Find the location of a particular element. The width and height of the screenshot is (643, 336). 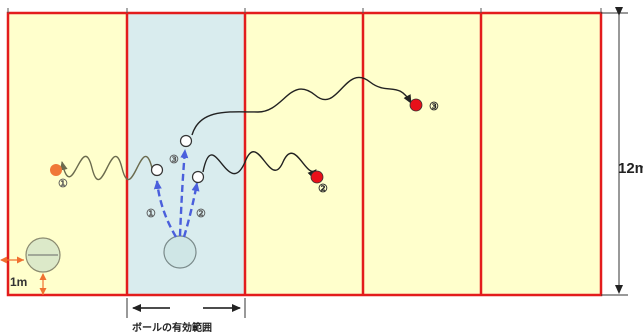

marker-orange-1: ① is located at coordinates (63, 184).